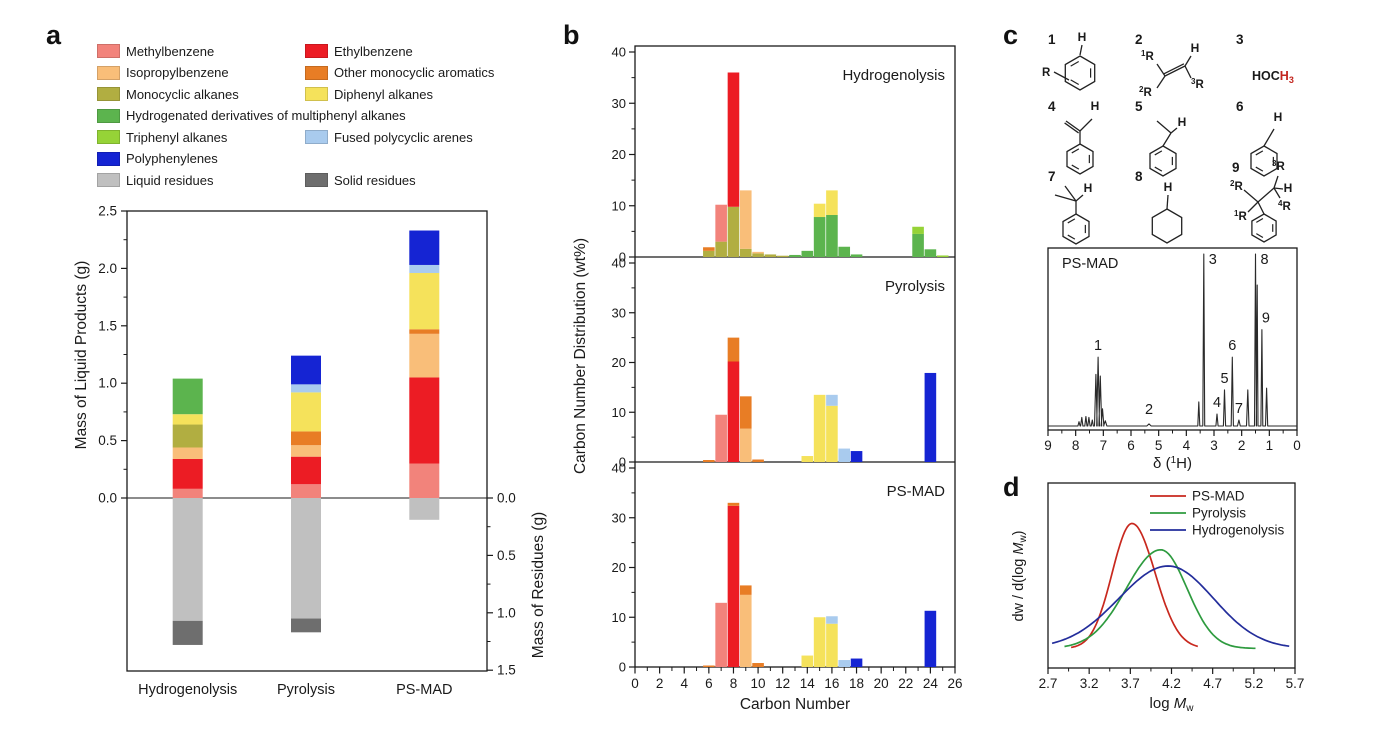 The height and width of the screenshot is (731, 1392). What do you see at coordinates (782, 683) in the screenshot?
I see `x-tick-label: 12` at bounding box center [782, 683].